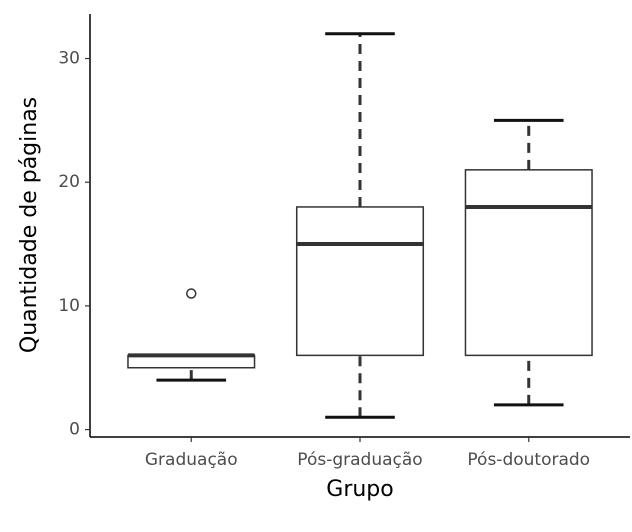 This screenshot has width=632, height=532. What do you see at coordinates (29, 225) in the screenshot?
I see `y-axis-title: Quantidade de páginas` at bounding box center [29, 225].